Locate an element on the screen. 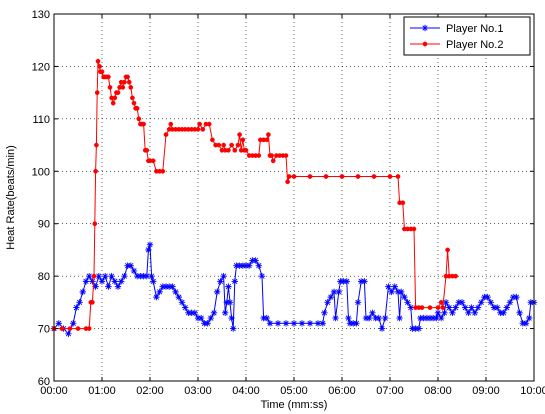 Image resolution: width=545 pixels, height=414 pixels. y-tick-label: 80 is located at coordinates (44, 277).